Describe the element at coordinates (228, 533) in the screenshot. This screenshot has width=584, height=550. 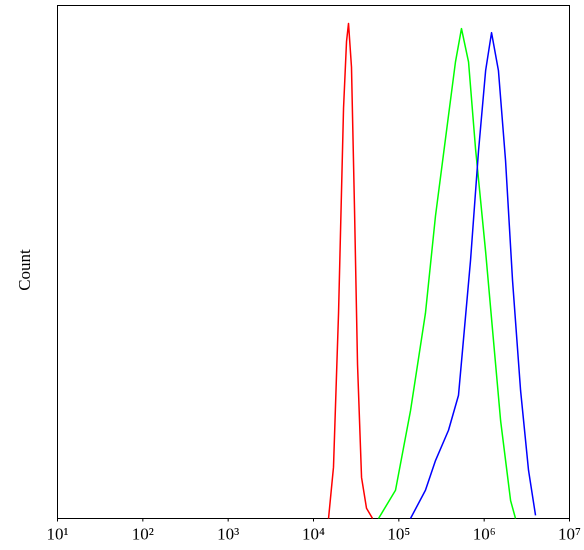
I see `x-tick-label: 10³` at that location.